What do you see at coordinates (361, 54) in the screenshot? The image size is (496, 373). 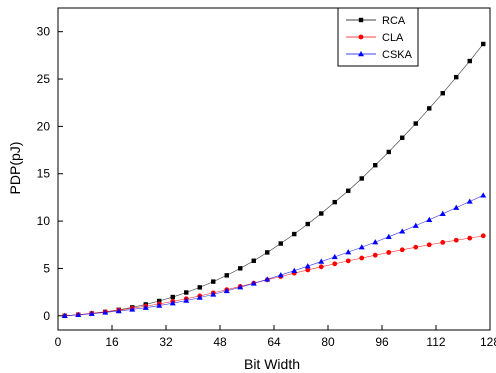 I see `legend-marker-cska` at bounding box center [361, 54].